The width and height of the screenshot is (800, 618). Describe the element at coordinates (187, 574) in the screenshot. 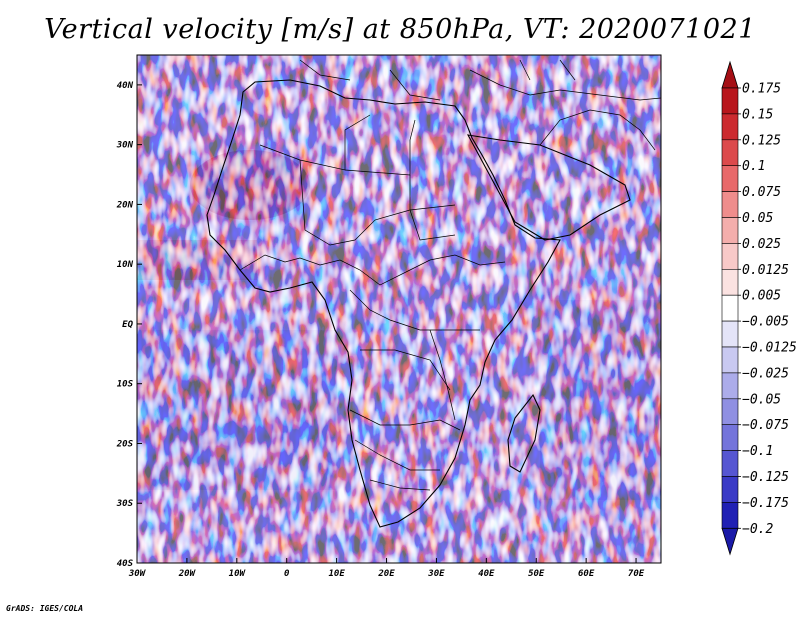

I see `lon-tick-label: 20W` at that location.